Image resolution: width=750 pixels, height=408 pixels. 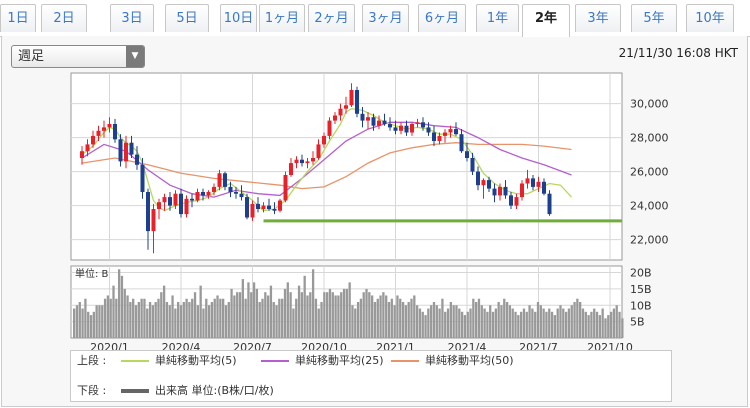 I want to click on tab-3: 3日, so click(x=132, y=18).